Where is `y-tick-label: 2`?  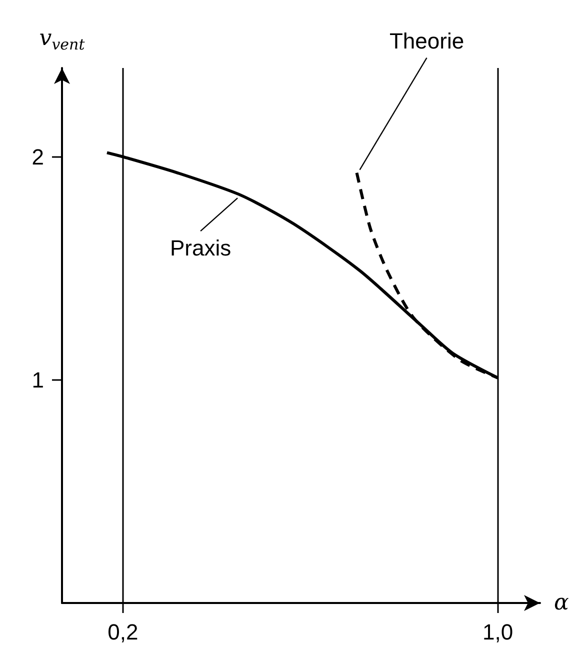 y-tick-label: 2 is located at coordinates (38, 157).